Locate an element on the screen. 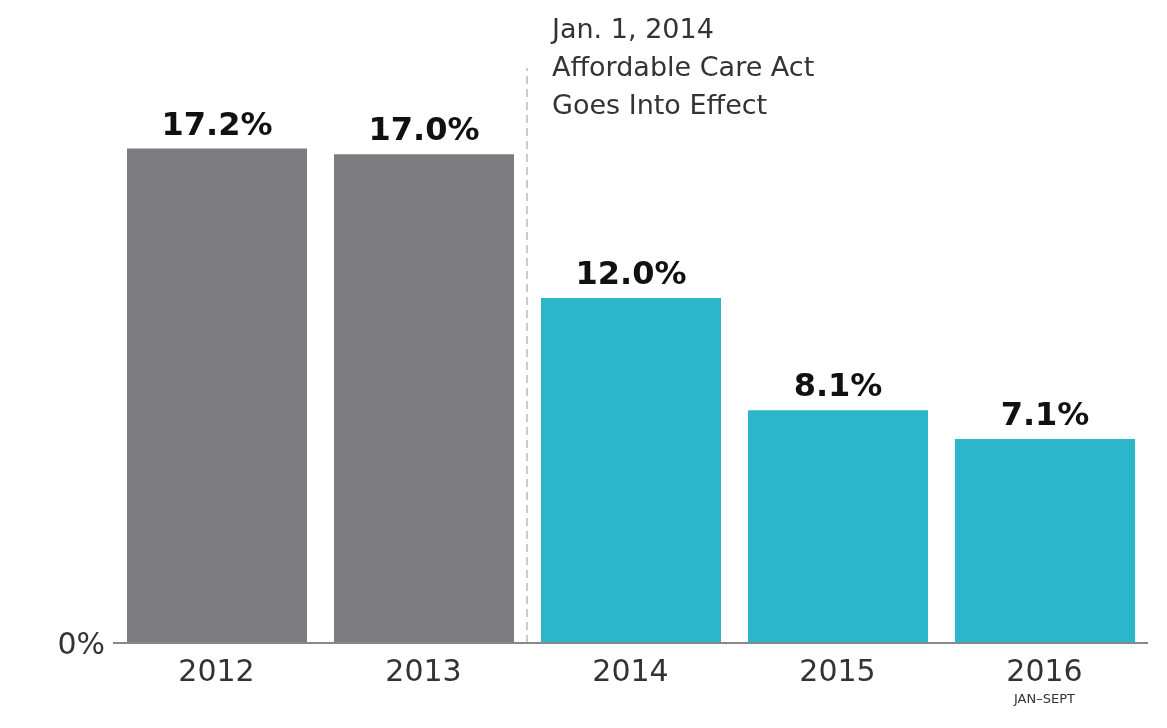 The height and width of the screenshot is (728, 1167). data-label: 7.1% is located at coordinates (1045, 413).